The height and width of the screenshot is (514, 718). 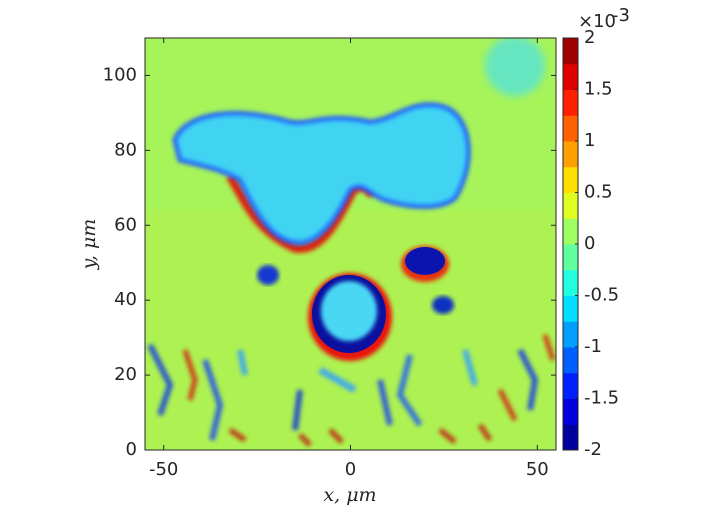 I want to click on colorbar-tick-label: -1.5, so click(x=601, y=398).